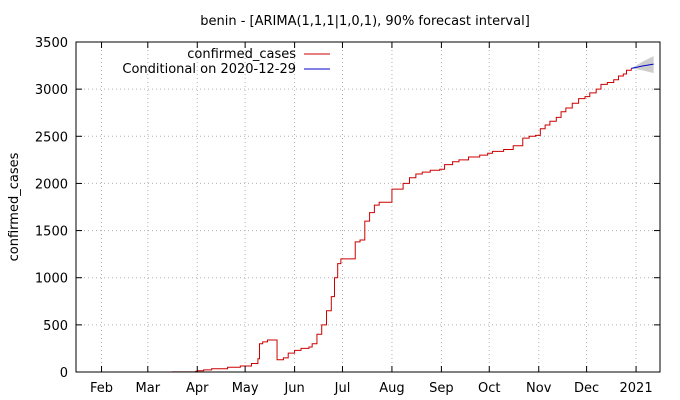 The image size is (680, 400). I want to click on y-tick-label: 500, so click(55, 326).